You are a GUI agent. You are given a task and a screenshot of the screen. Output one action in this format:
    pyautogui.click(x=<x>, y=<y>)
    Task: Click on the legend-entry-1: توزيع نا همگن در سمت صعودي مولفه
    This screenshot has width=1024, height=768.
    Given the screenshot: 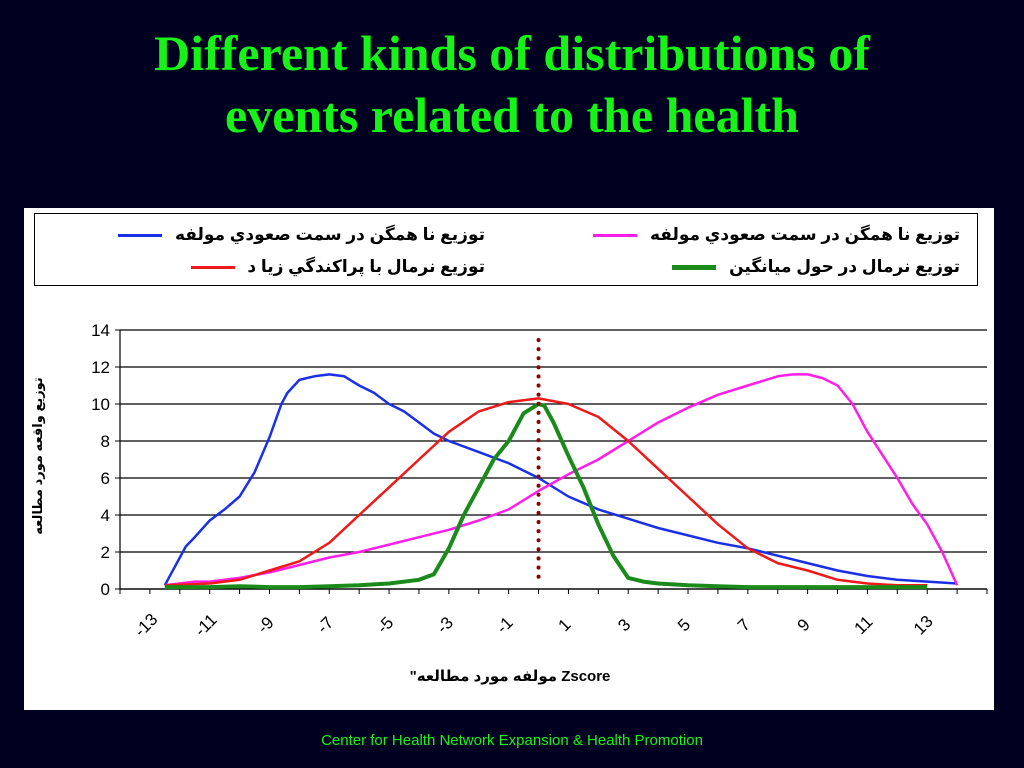 What is the action you would take?
    pyautogui.click(x=740, y=235)
    